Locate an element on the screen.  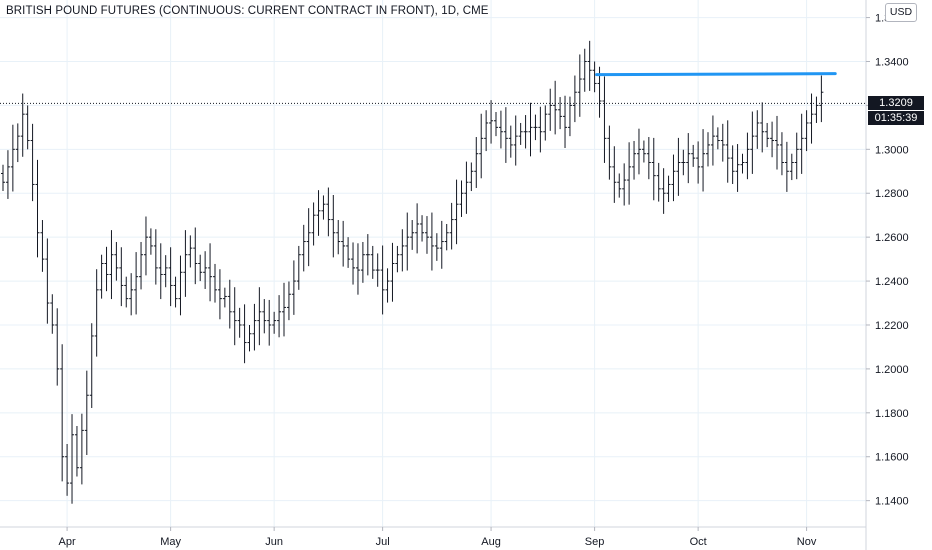
horizontal-trend-line is located at coordinates (716, 74).